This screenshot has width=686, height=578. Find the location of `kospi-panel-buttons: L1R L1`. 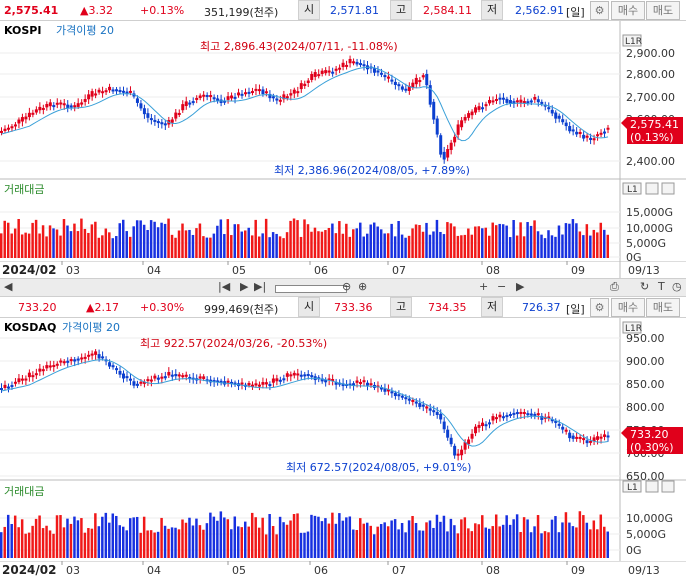

kospi-panel-buttons: L1R L1 is located at coordinates (648, 114).